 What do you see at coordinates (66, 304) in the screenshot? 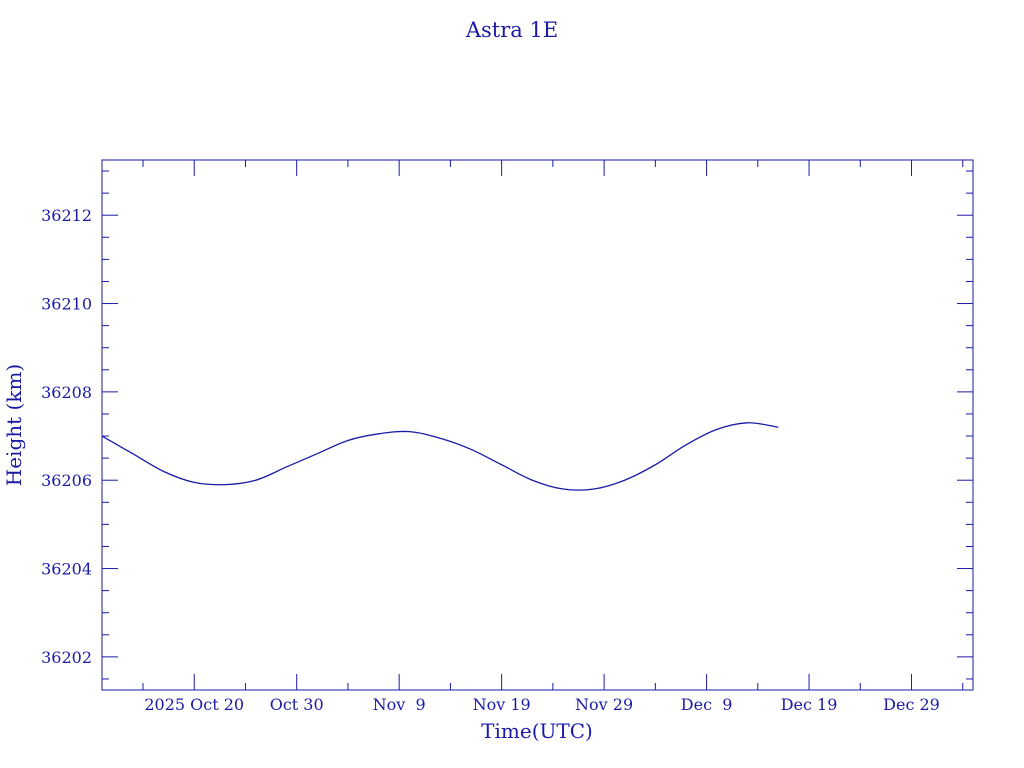
I see `y-tick-label: 36210` at bounding box center [66, 304].